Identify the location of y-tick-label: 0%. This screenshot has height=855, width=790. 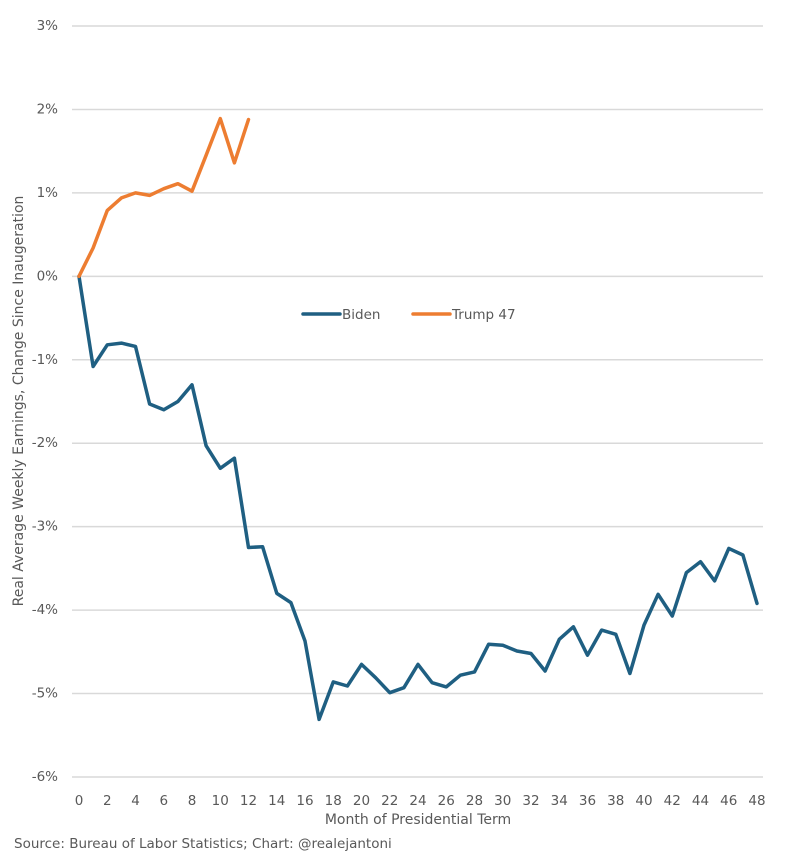
(48, 276).